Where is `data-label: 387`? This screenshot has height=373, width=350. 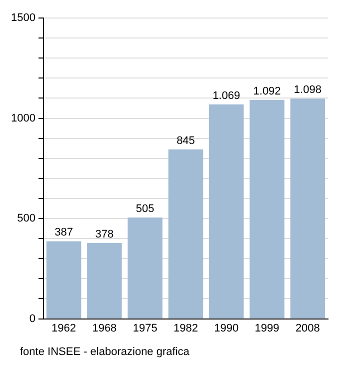
data-label: 387 is located at coordinates (63, 232).